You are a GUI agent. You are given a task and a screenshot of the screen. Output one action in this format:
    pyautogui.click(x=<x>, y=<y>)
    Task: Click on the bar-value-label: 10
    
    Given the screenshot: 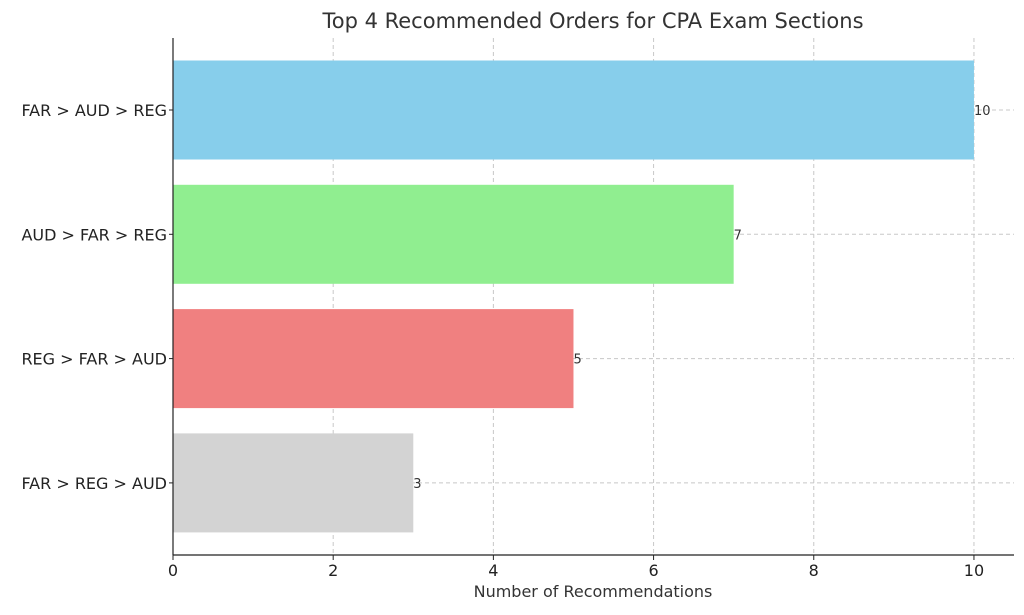 What is the action you would take?
    pyautogui.click(x=982, y=111)
    